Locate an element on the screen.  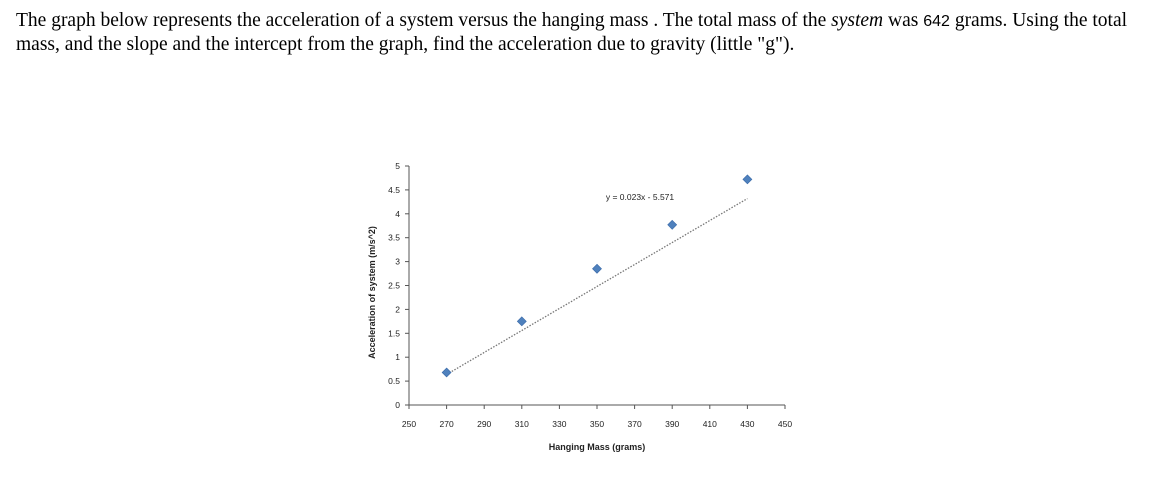
x-tick-label: 270 is located at coordinates (447, 424).